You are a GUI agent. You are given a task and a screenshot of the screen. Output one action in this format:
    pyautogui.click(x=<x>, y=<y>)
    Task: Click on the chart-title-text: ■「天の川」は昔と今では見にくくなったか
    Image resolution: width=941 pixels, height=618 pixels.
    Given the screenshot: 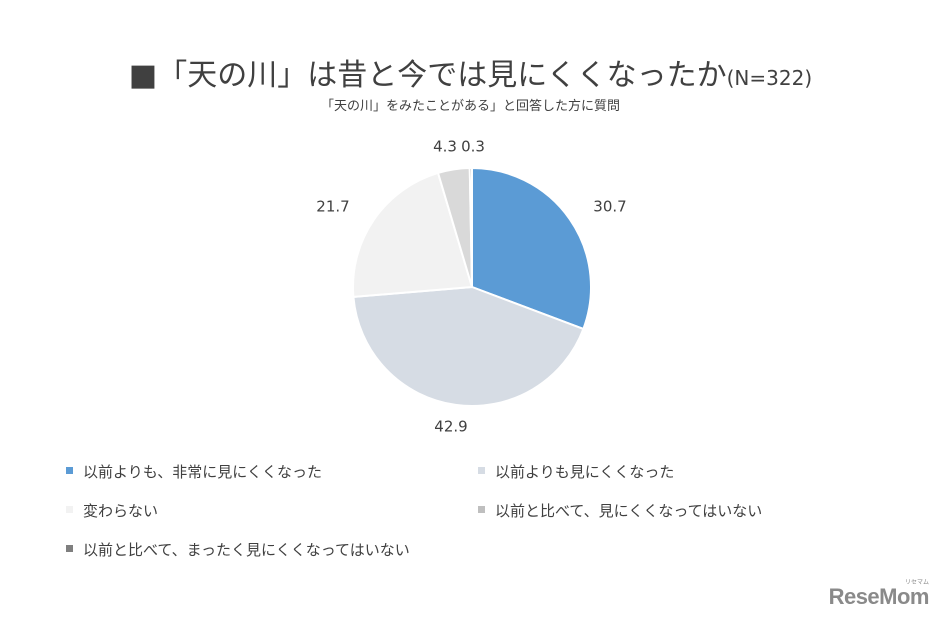 What is the action you would take?
    pyautogui.click(x=427, y=75)
    